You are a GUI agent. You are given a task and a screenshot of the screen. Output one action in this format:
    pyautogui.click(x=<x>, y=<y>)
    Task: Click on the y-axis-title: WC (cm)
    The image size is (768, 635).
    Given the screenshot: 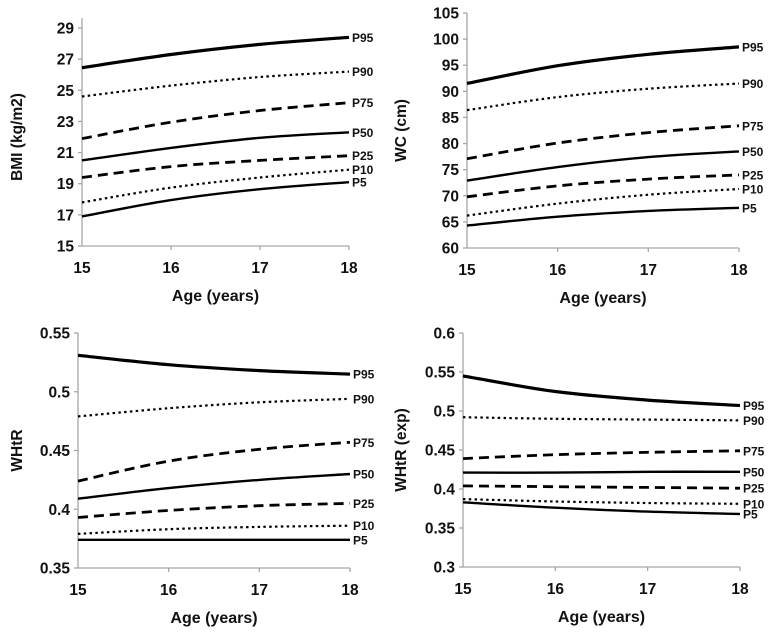 What is the action you would take?
    pyautogui.click(x=401, y=130)
    